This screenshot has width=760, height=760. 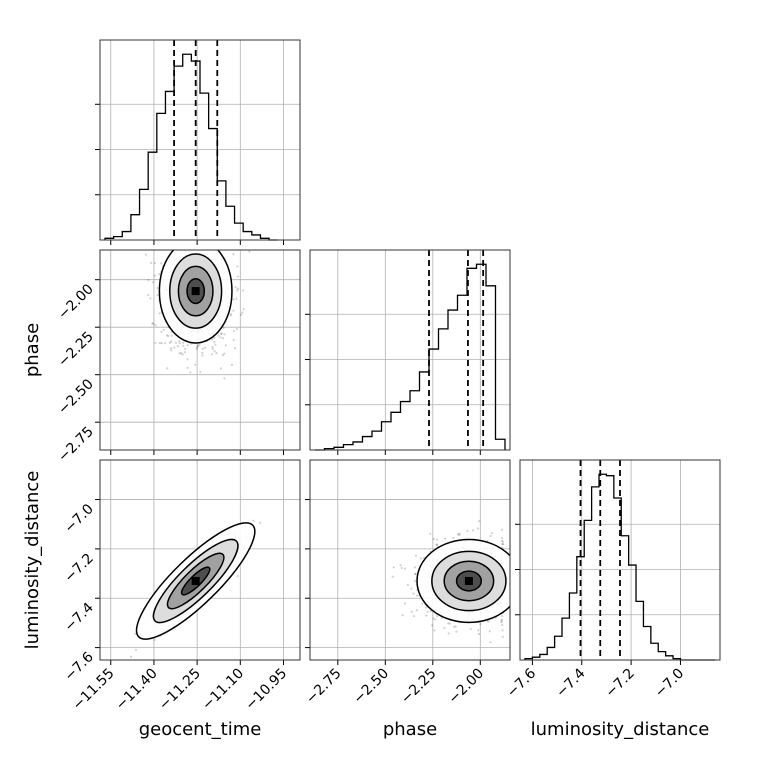 What do you see at coordinates (521, 682) in the screenshot?
I see `tick-label-x-luminosity_distance: −7.6` at bounding box center [521, 682].